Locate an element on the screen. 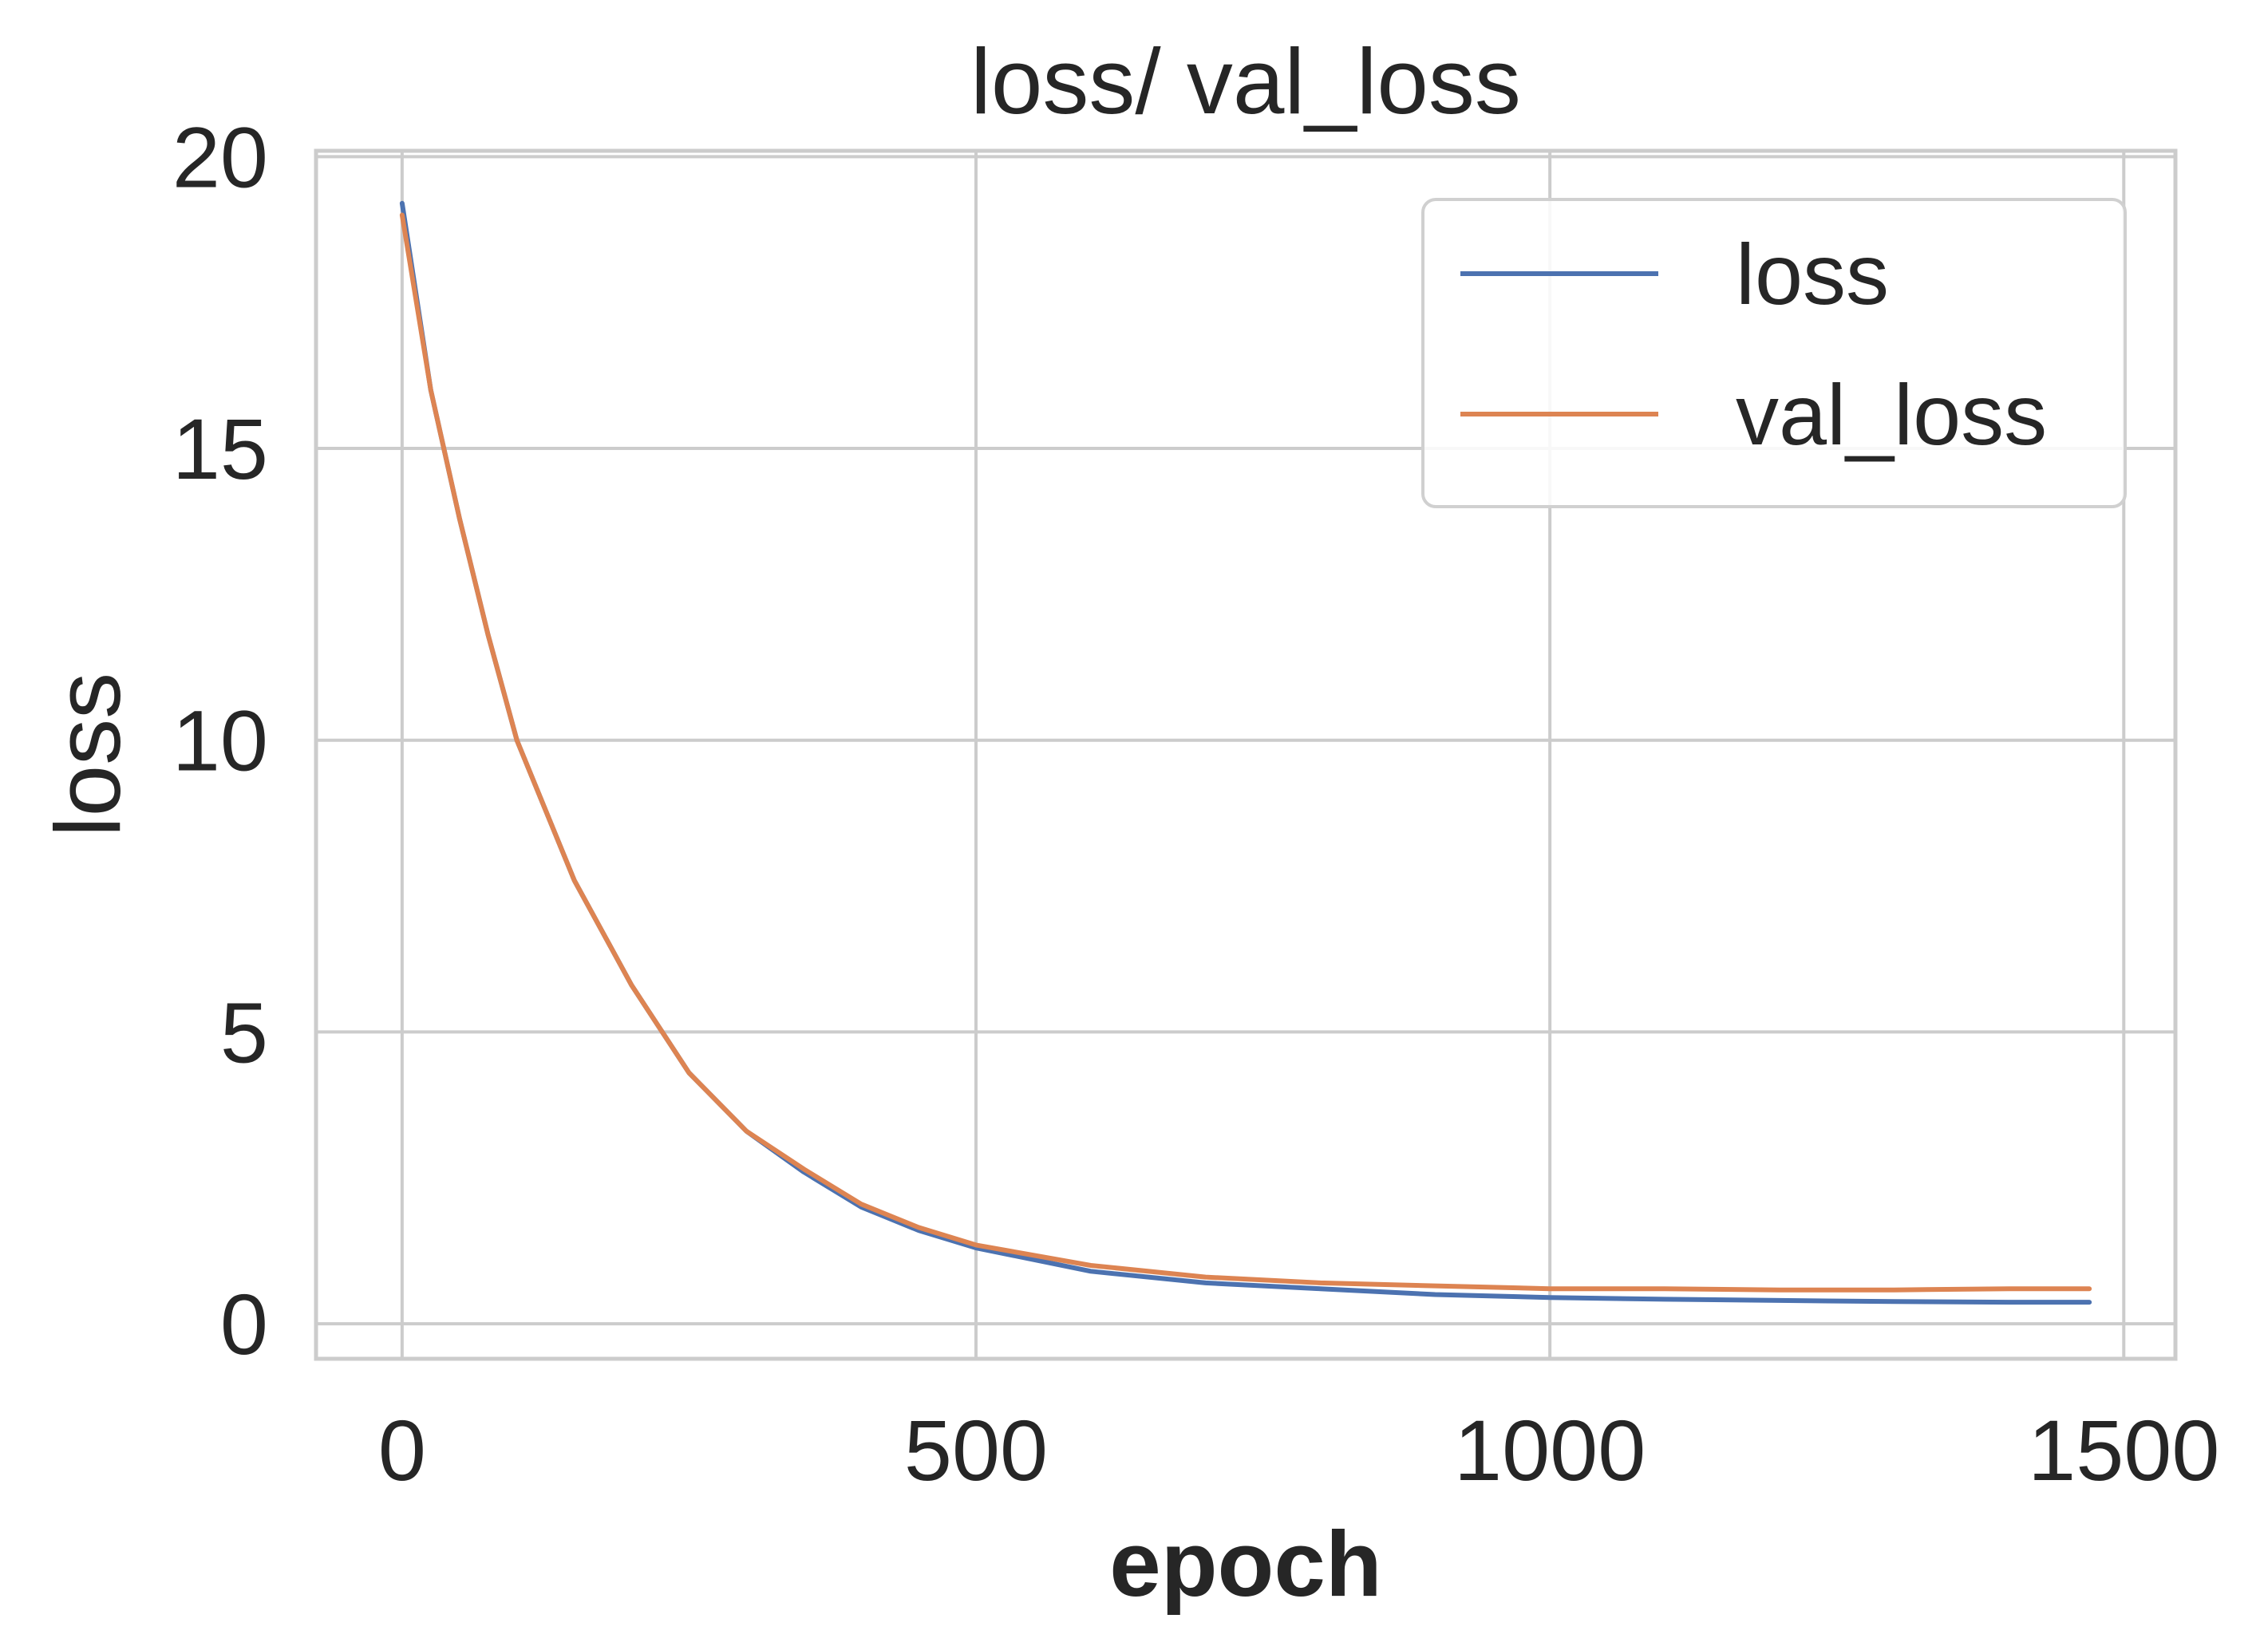 This screenshot has width=2268, height=1650. legend-label-val-loss: val_loss is located at coordinates (1892, 414).